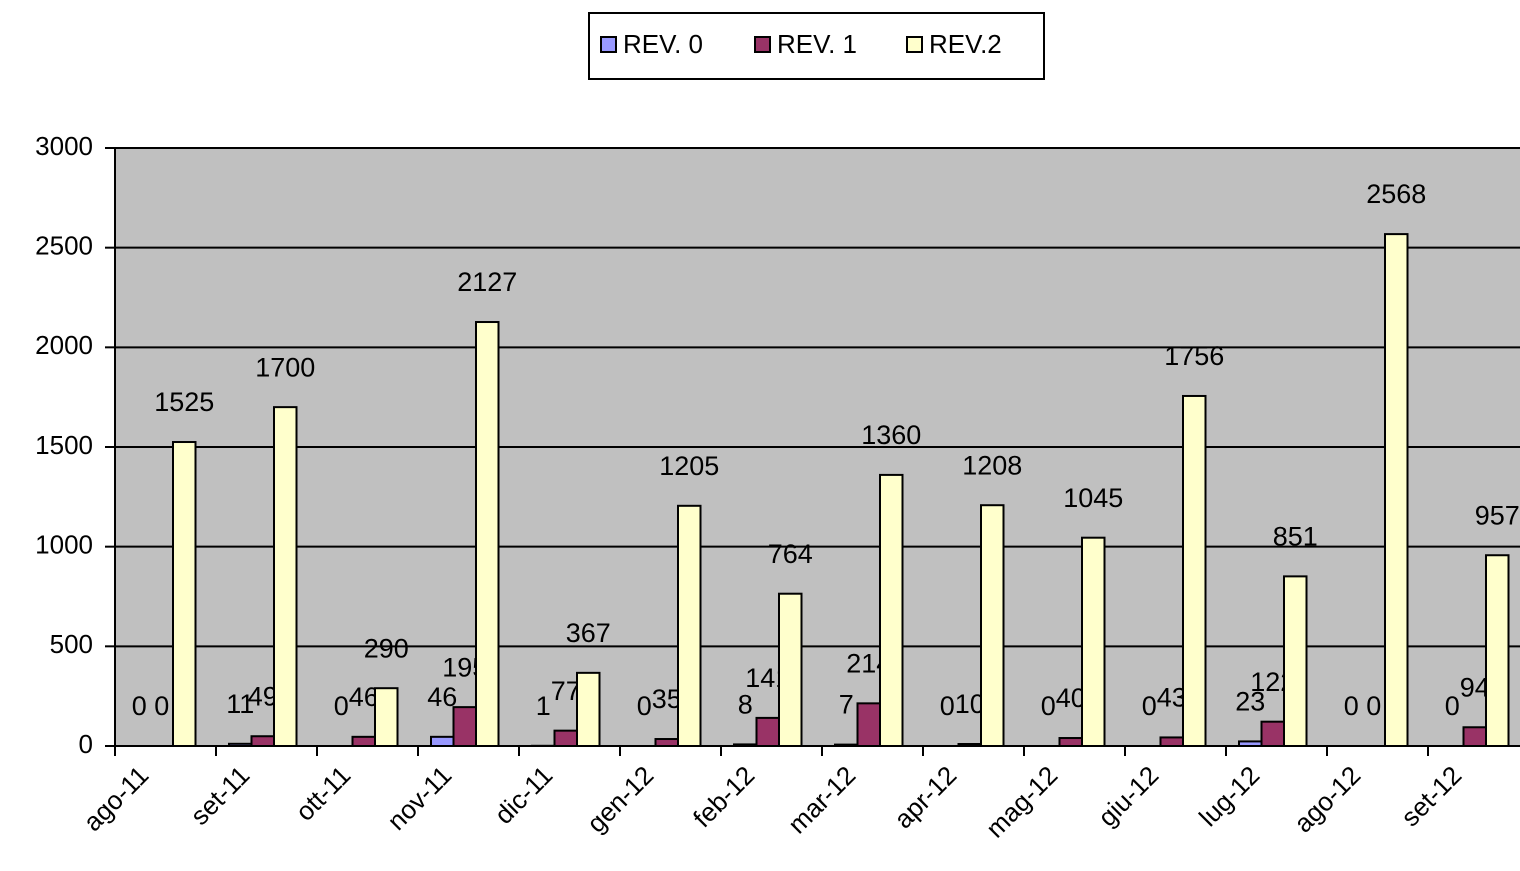 Image resolution: width=1520 pixels, height=871 pixels. Describe the element at coordinates (663, 44) in the screenshot. I see `legend-label: REV. 0` at that location.